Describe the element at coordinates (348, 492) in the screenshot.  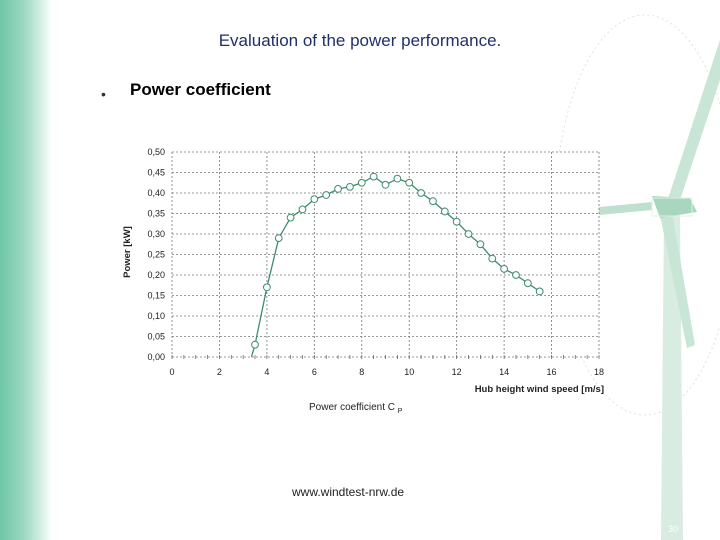
I see `website-url: www.windtest-nrw.de` at that location.